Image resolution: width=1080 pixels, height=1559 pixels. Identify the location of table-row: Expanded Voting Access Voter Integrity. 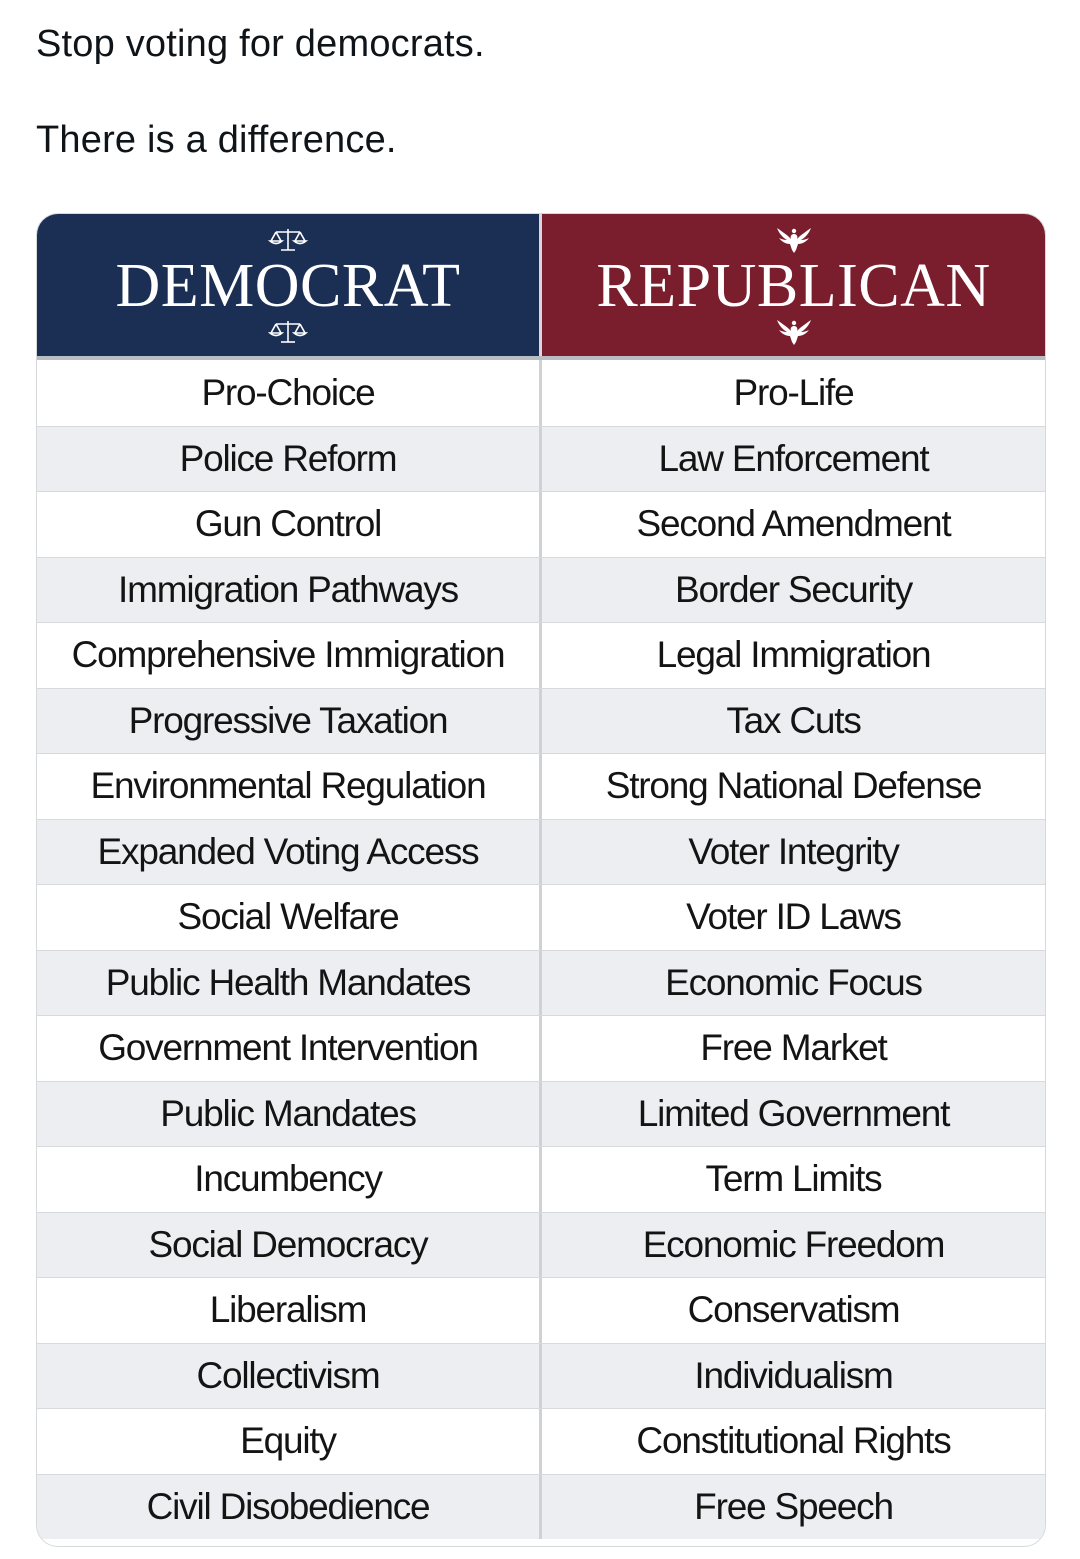
(541, 851).